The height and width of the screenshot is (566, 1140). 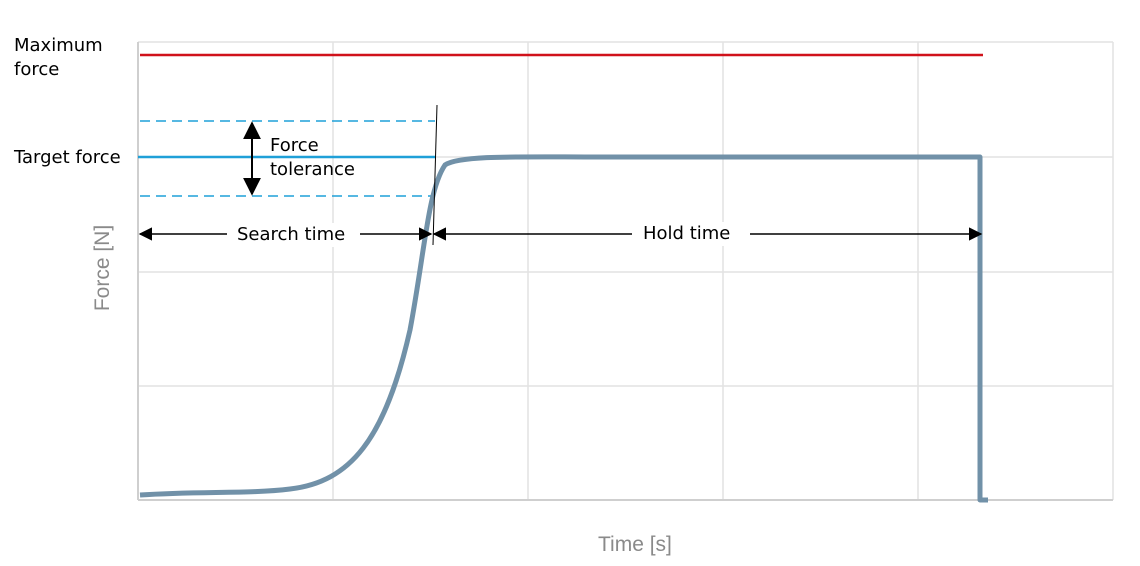 I want to click on y-axis-label: Force [N], so click(x=102, y=268).